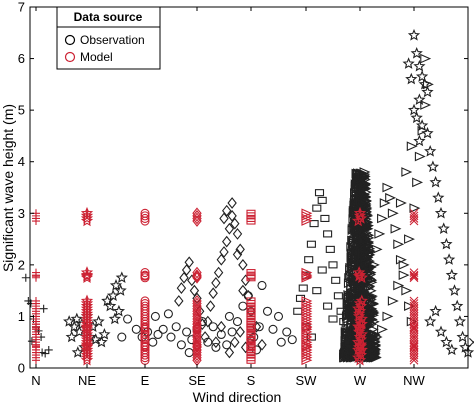 This screenshot has height=410, width=474. What do you see at coordinates (414, 380) in the screenshot?
I see `x-tick-label: NW` at bounding box center [414, 380].